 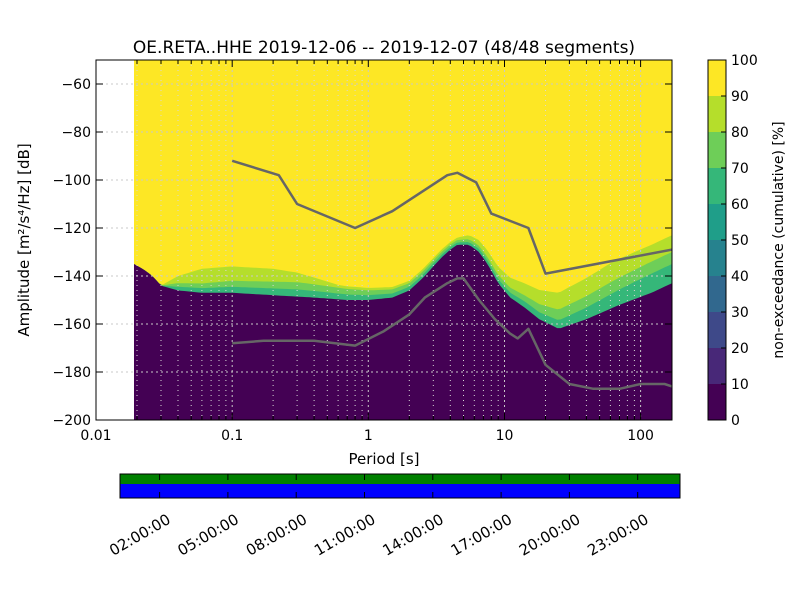 I want to click on timeline-tick-label: 02:00:00, so click(x=139, y=534).